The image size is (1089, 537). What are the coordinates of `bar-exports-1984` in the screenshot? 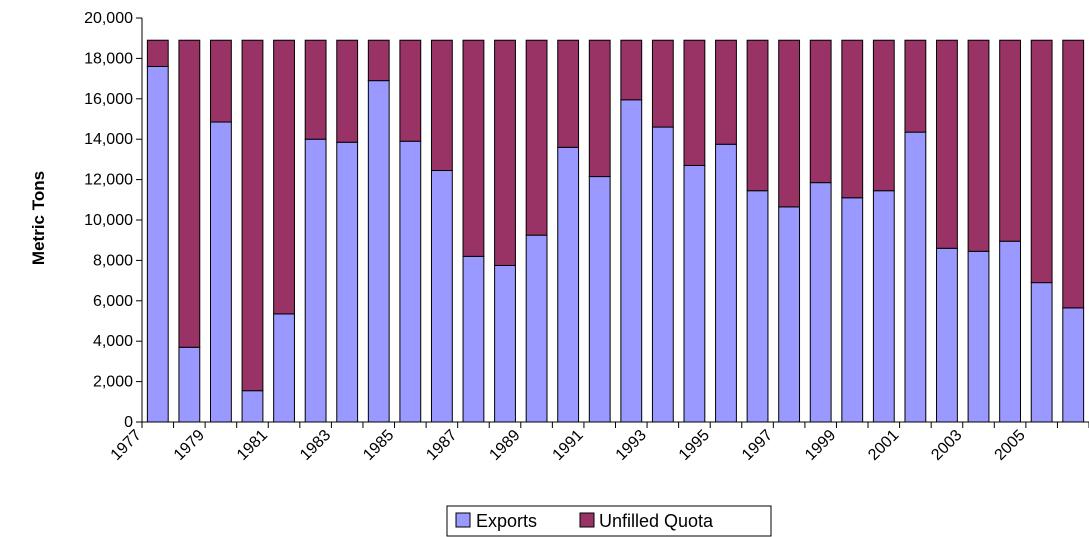 It's located at (378, 251).